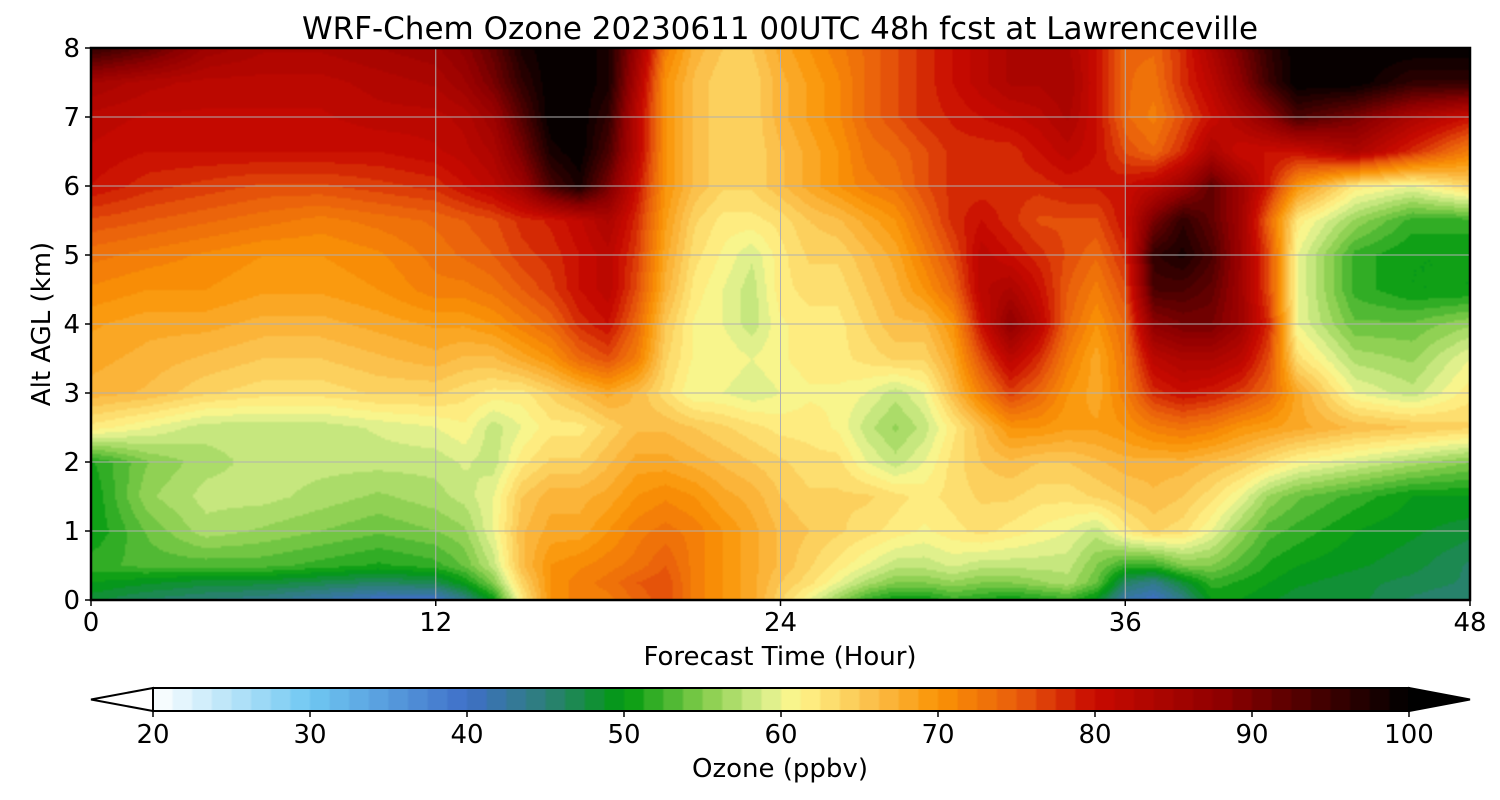 The height and width of the screenshot is (800, 1500). I want to click on colorbar-tick-label: 90, so click(1251, 735).